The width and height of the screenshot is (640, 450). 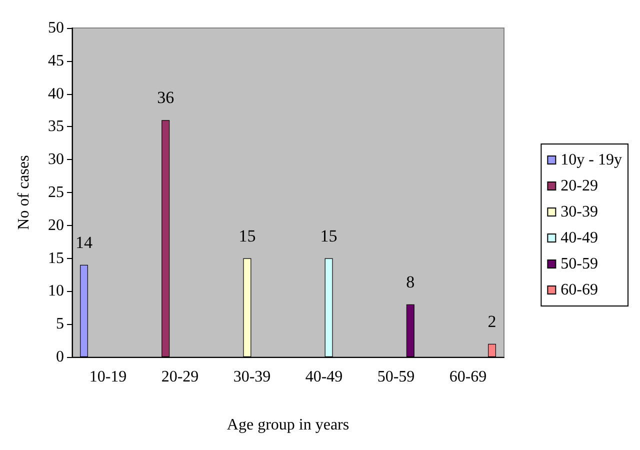 I want to click on y-tick-label: 10, so click(x=56, y=291).